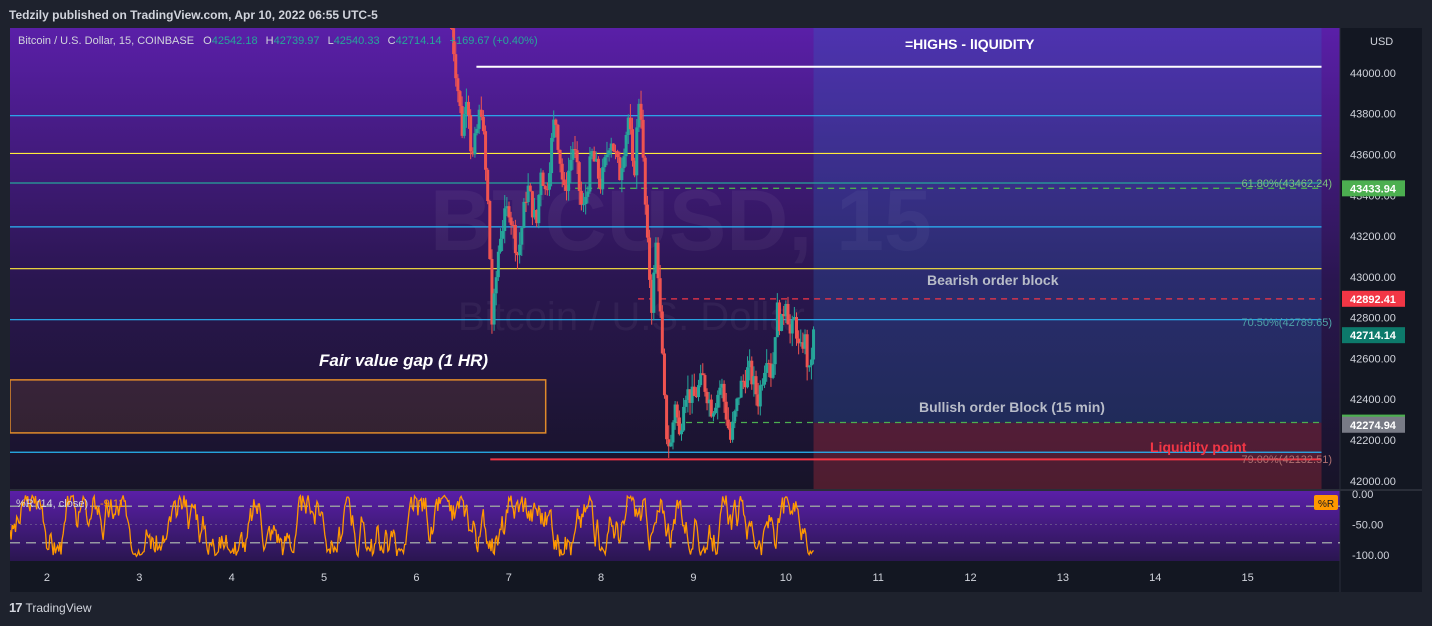 Image resolution: width=1432 pixels, height=626 pixels. What do you see at coordinates (1373, 300) in the screenshot?
I see `price-badge-label: 42892.41` at bounding box center [1373, 300].